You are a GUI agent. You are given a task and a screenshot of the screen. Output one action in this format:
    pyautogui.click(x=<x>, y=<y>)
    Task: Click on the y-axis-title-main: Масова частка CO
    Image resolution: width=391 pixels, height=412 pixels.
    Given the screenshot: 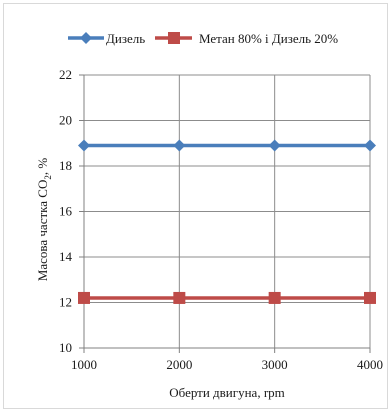 What is the action you would take?
    pyautogui.click(x=42, y=231)
    